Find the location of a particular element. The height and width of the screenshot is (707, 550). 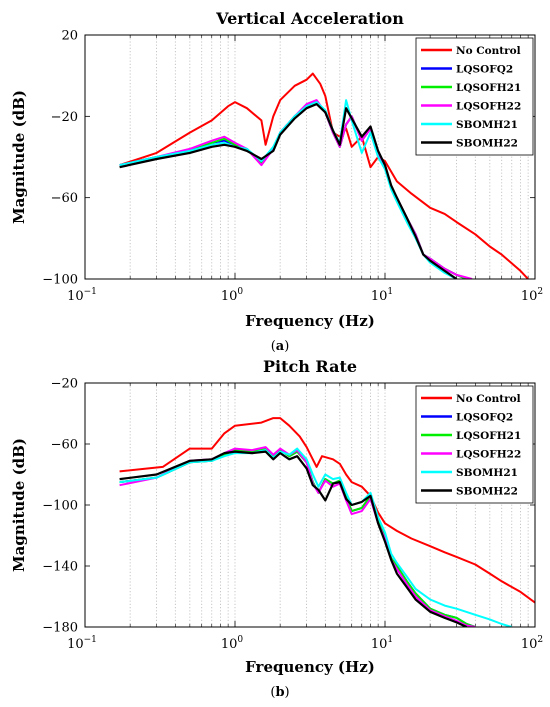

chart-title: Vertical Acceleration is located at coordinates (309, 18).